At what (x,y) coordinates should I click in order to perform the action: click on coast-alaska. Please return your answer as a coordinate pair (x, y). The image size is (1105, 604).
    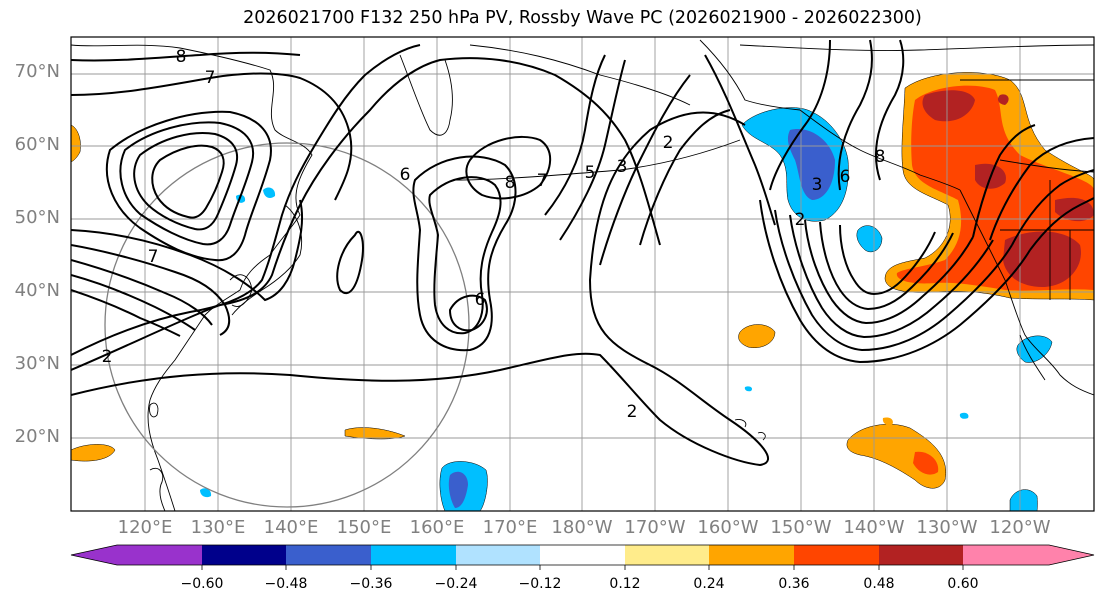
    Looking at the image, I should click on (830, 115).